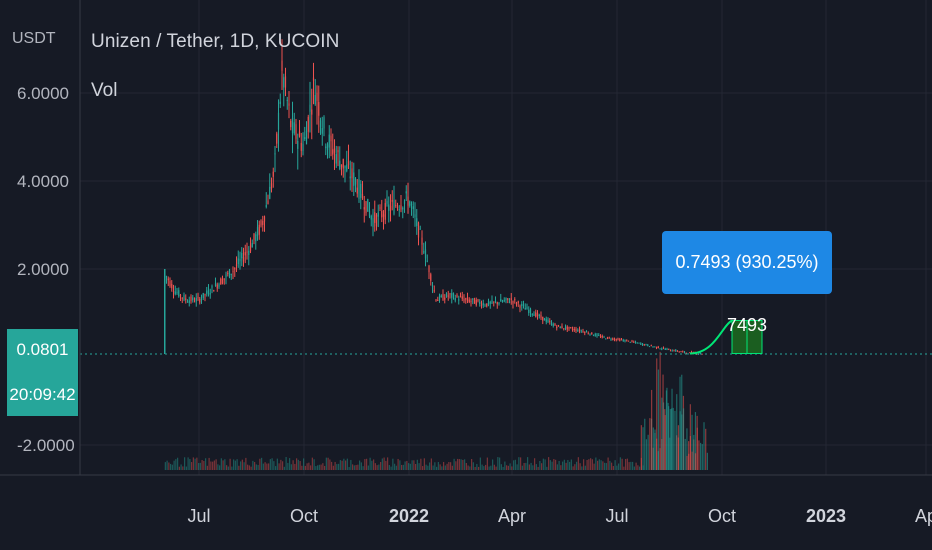 This screenshot has width=932, height=550. Describe the element at coordinates (104, 90) in the screenshot. I see `volume-label: Vol` at that location.